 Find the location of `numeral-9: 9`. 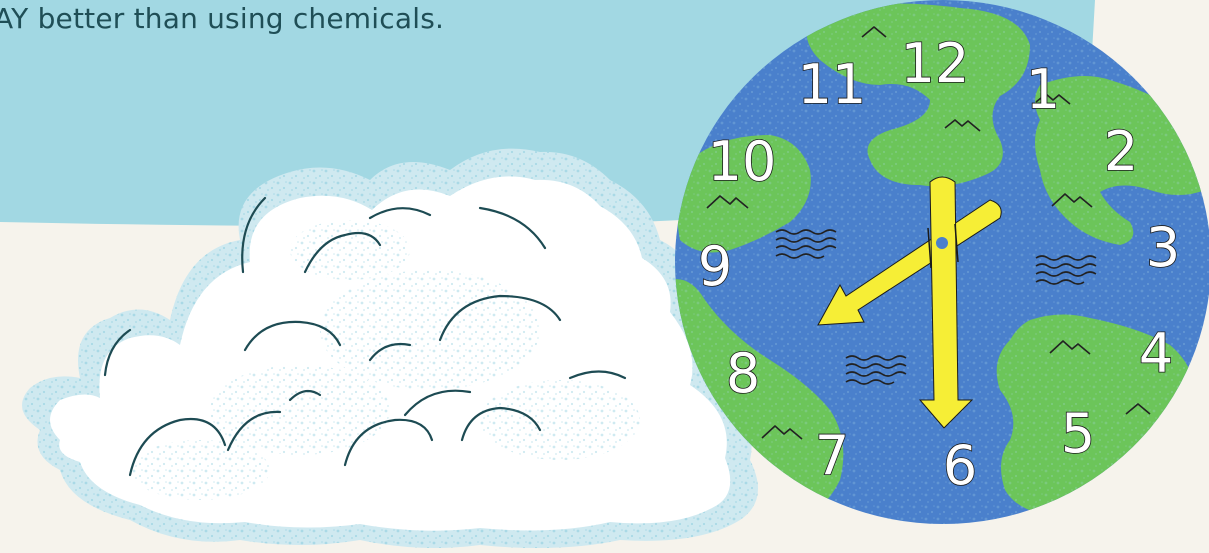

numeral-9: 9 is located at coordinates (715, 266).